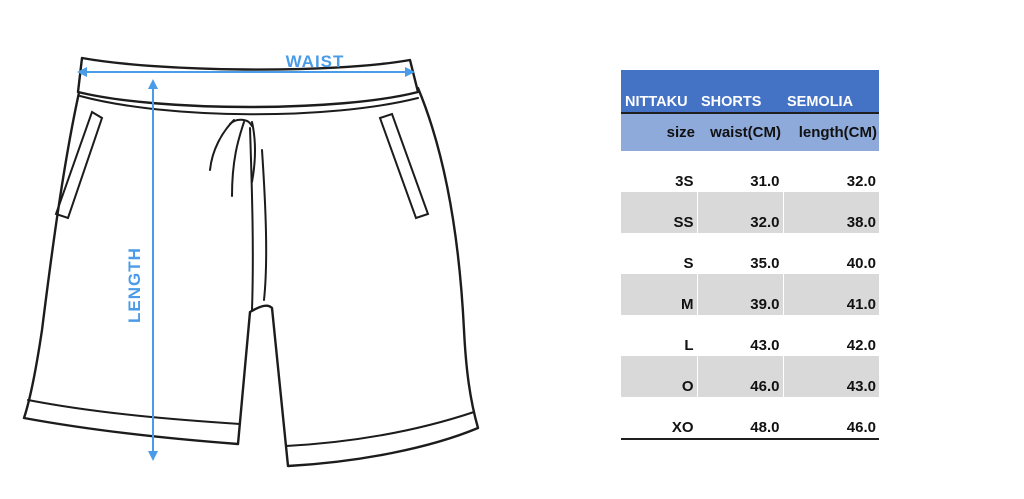 The image size is (1024, 499). What do you see at coordinates (739, 212) in the screenshot?
I see `cell-waist: 32.0` at bounding box center [739, 212].